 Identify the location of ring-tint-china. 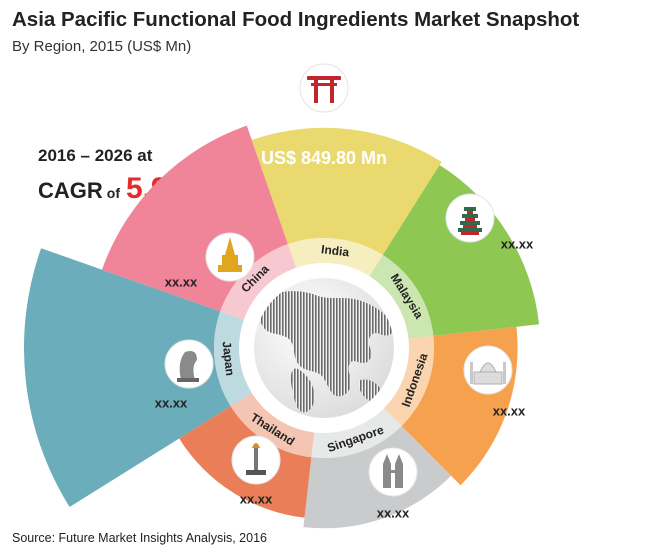
(258, 282).